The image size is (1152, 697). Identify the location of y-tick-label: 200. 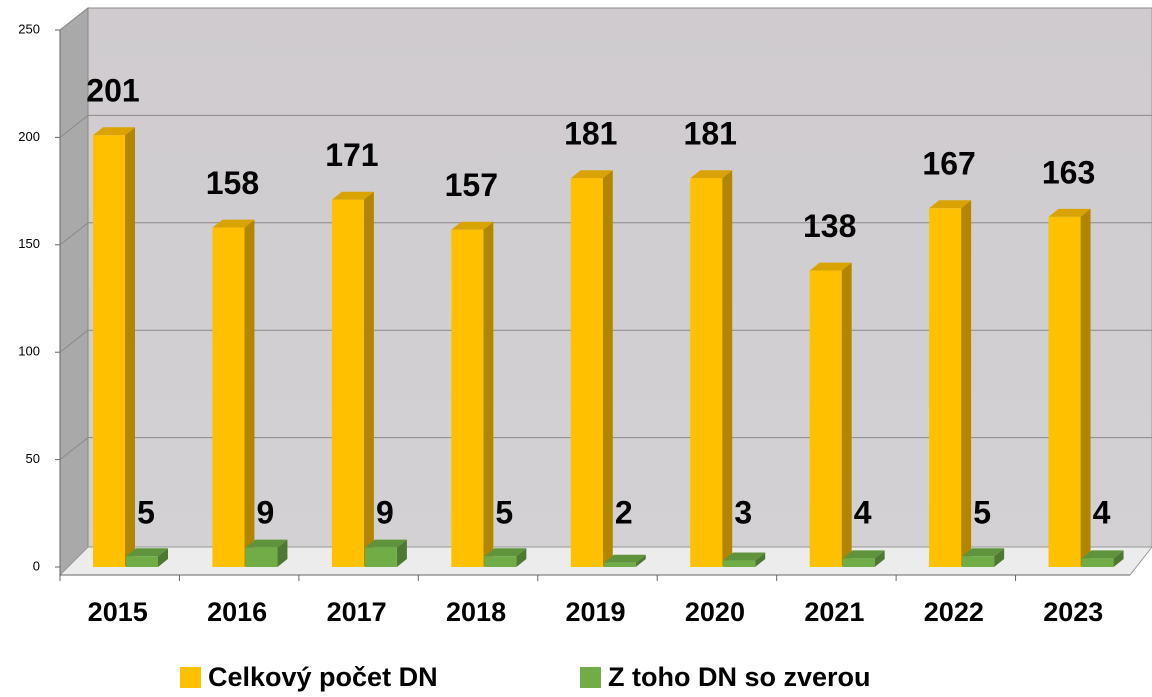
(29, 136).